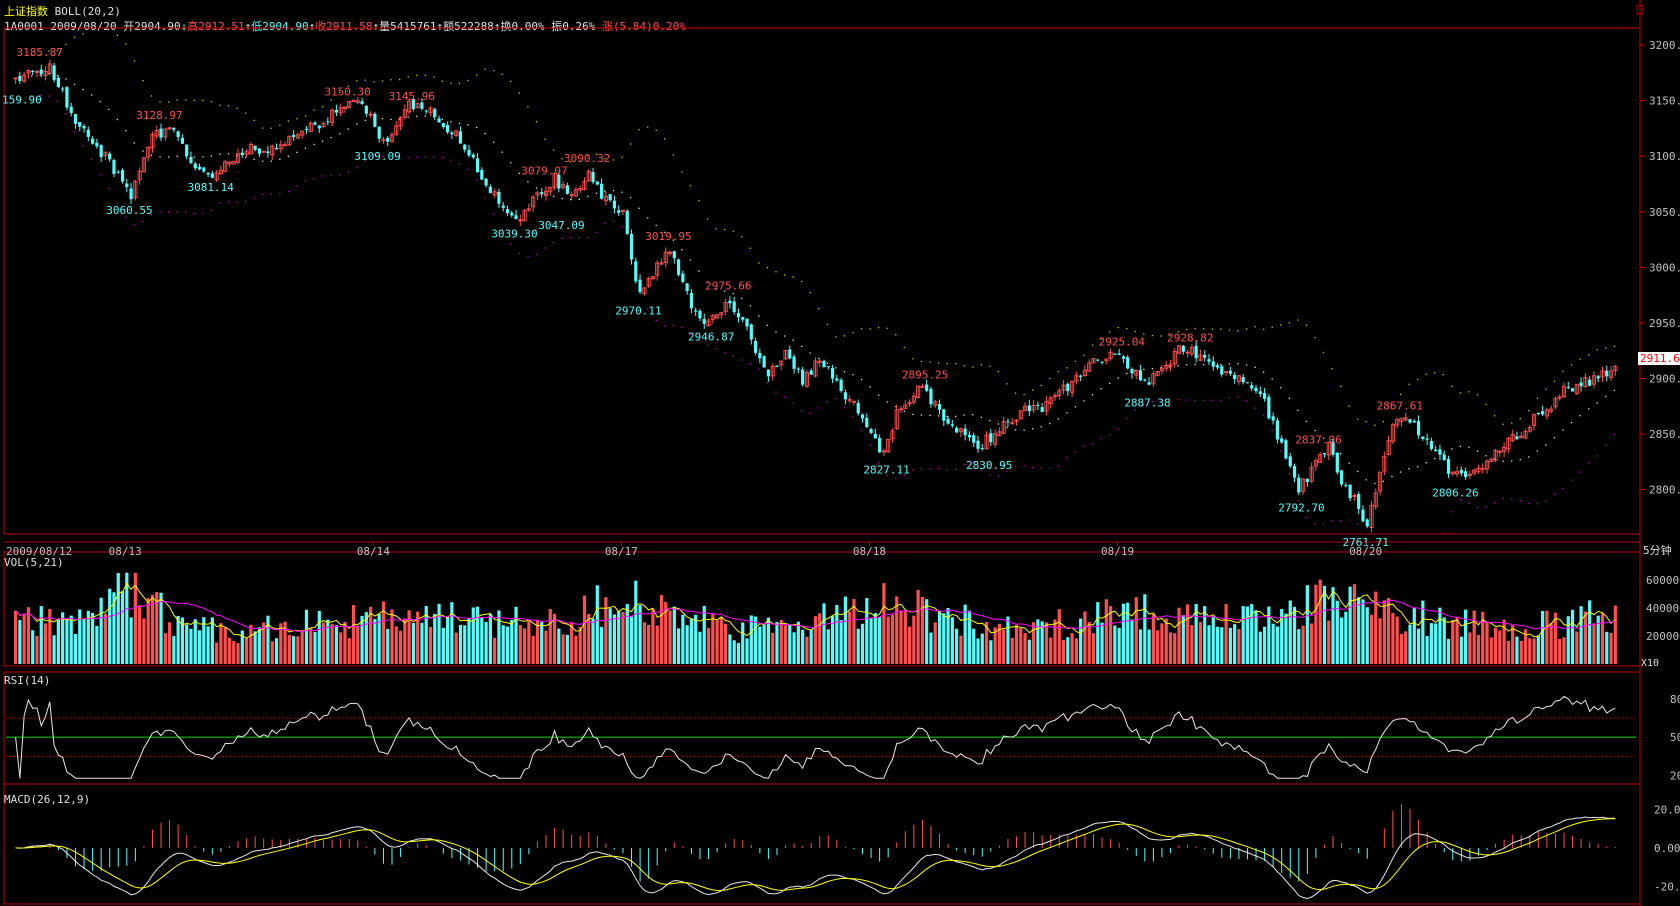  What do you see at coordinates (412, 96) in the screenshot?
I see `price-annotation: 3145.96` at bounding box center [412, 96].